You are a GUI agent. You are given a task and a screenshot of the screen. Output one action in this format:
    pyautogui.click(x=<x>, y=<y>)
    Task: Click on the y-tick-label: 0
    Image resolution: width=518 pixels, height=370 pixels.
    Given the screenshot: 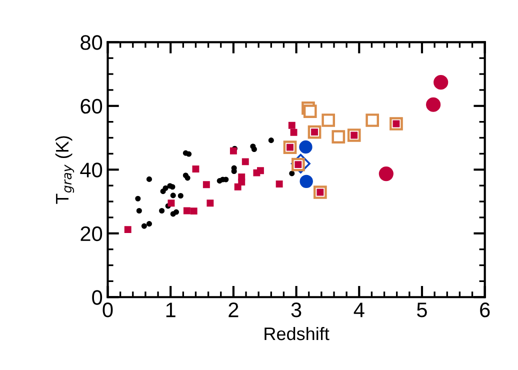 What is the action you would take?
    pyautogui.click(x=97, y=297)
    